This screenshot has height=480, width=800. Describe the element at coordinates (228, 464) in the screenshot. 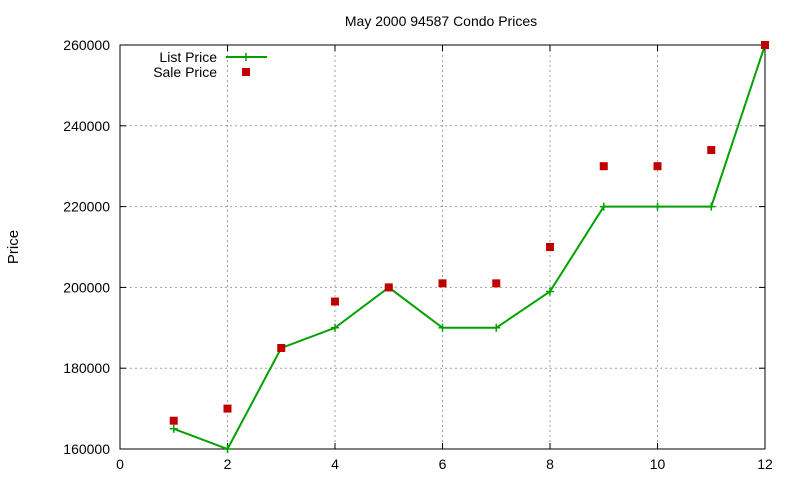

I see `x-tick-label: 2` at that location.